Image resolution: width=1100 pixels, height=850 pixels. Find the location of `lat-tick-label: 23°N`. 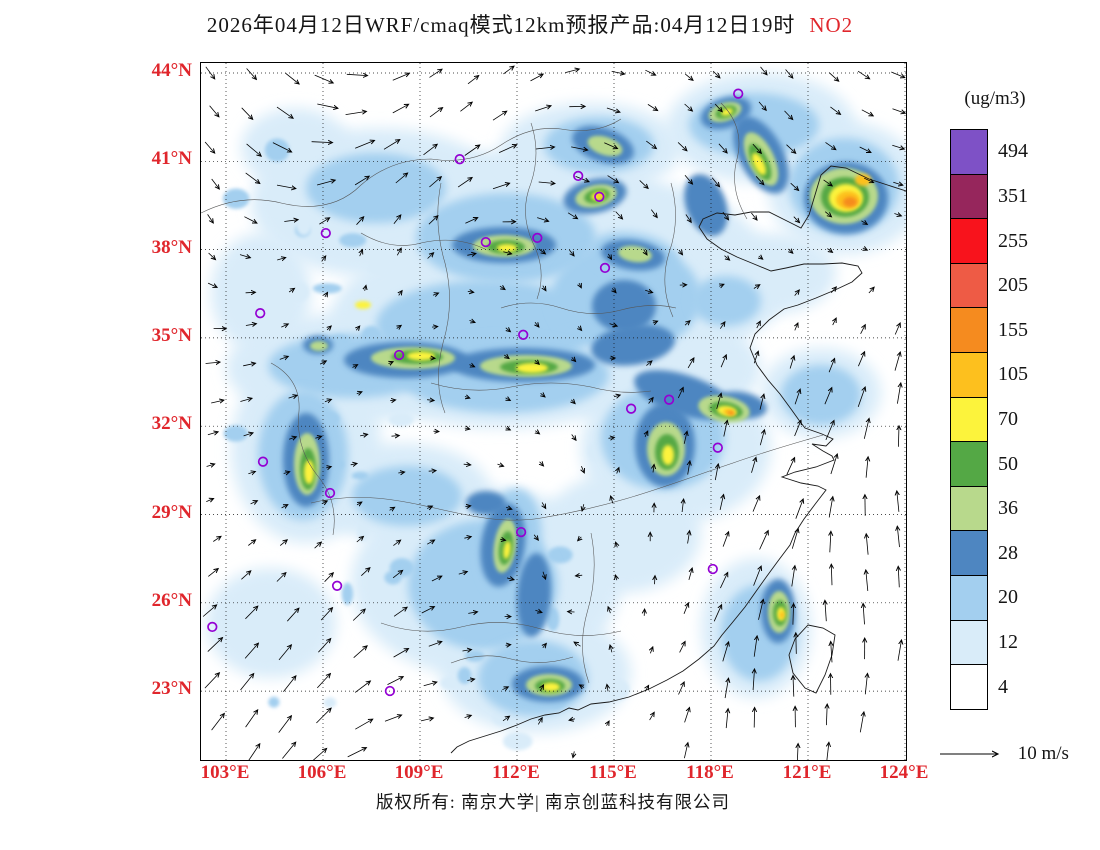

lat-tick-label: 23°N is located at coordinates (171, 689).